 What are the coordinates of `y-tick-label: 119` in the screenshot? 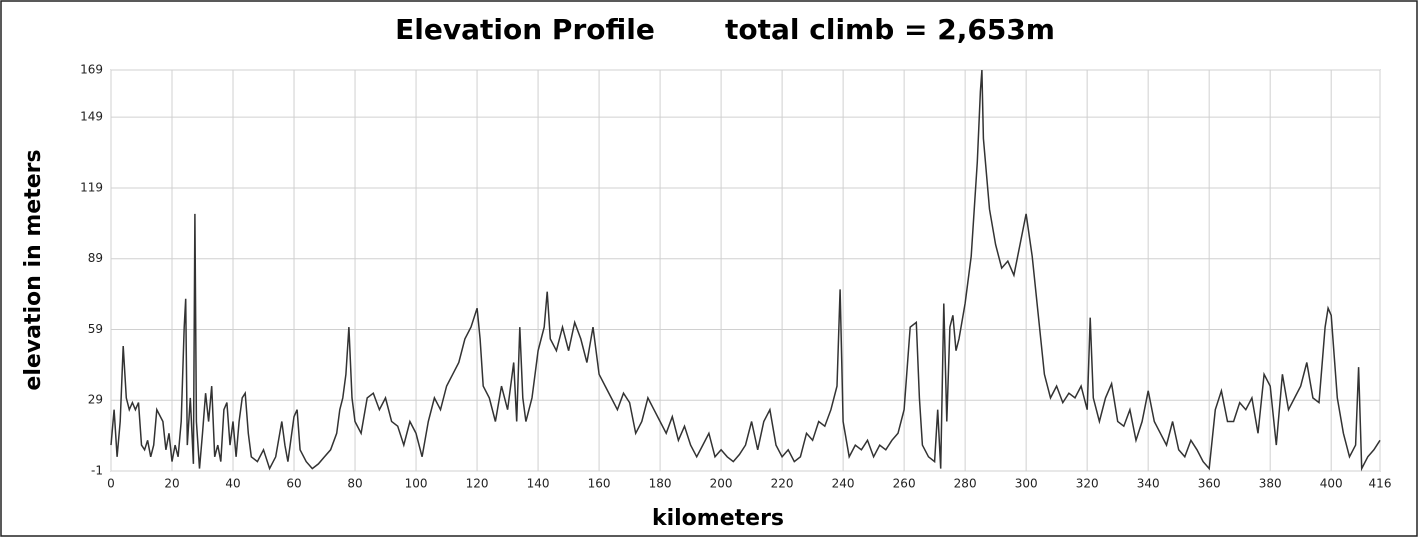 It's located at (91, 187).